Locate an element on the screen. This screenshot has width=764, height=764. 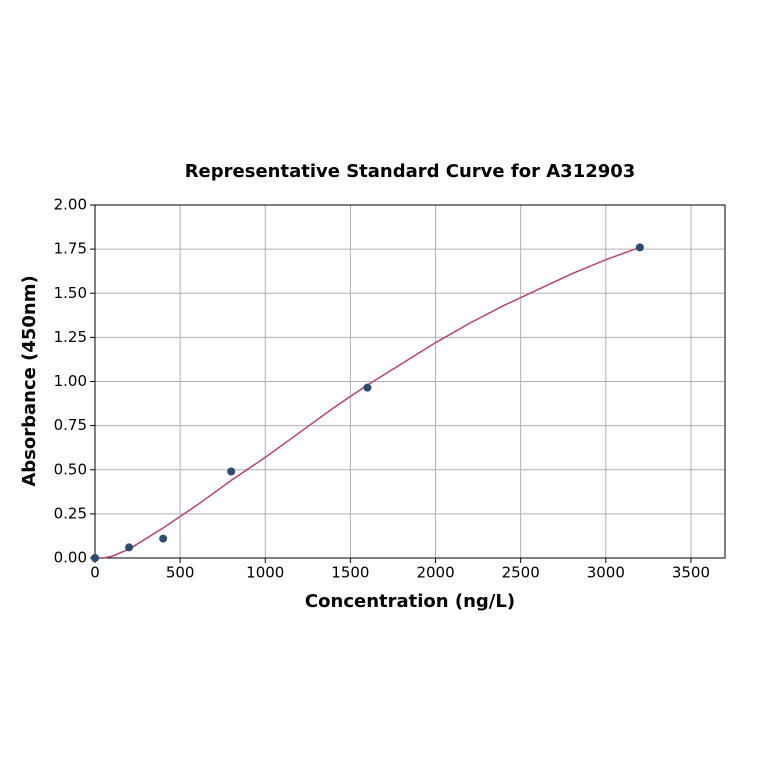
x-axis-label: Concentration (ng/L) is located at coordinates (410, 601).